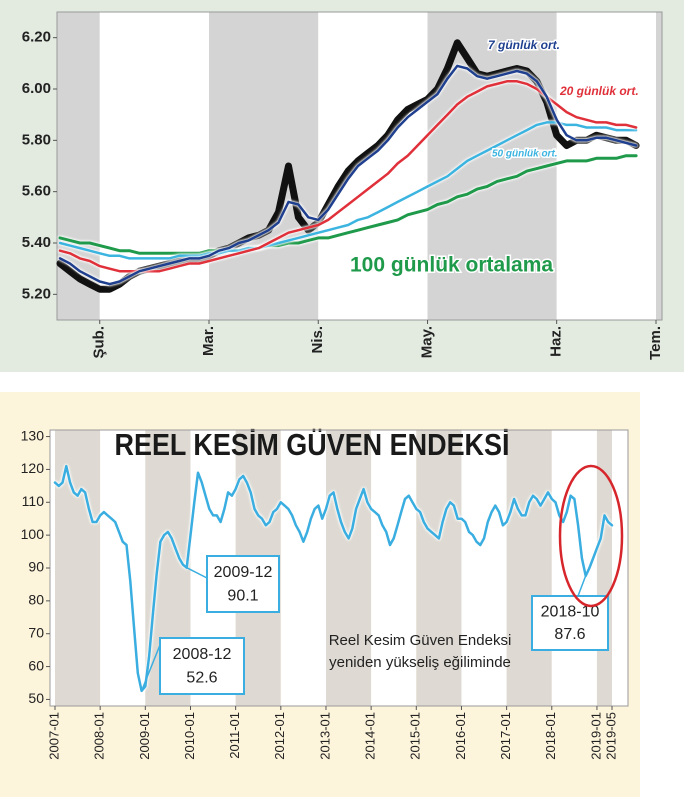  What do you see at coordinates (36, 139) in the screenshot?
I see `y-tick-label: 5.80` at bounding box center [36, 139].